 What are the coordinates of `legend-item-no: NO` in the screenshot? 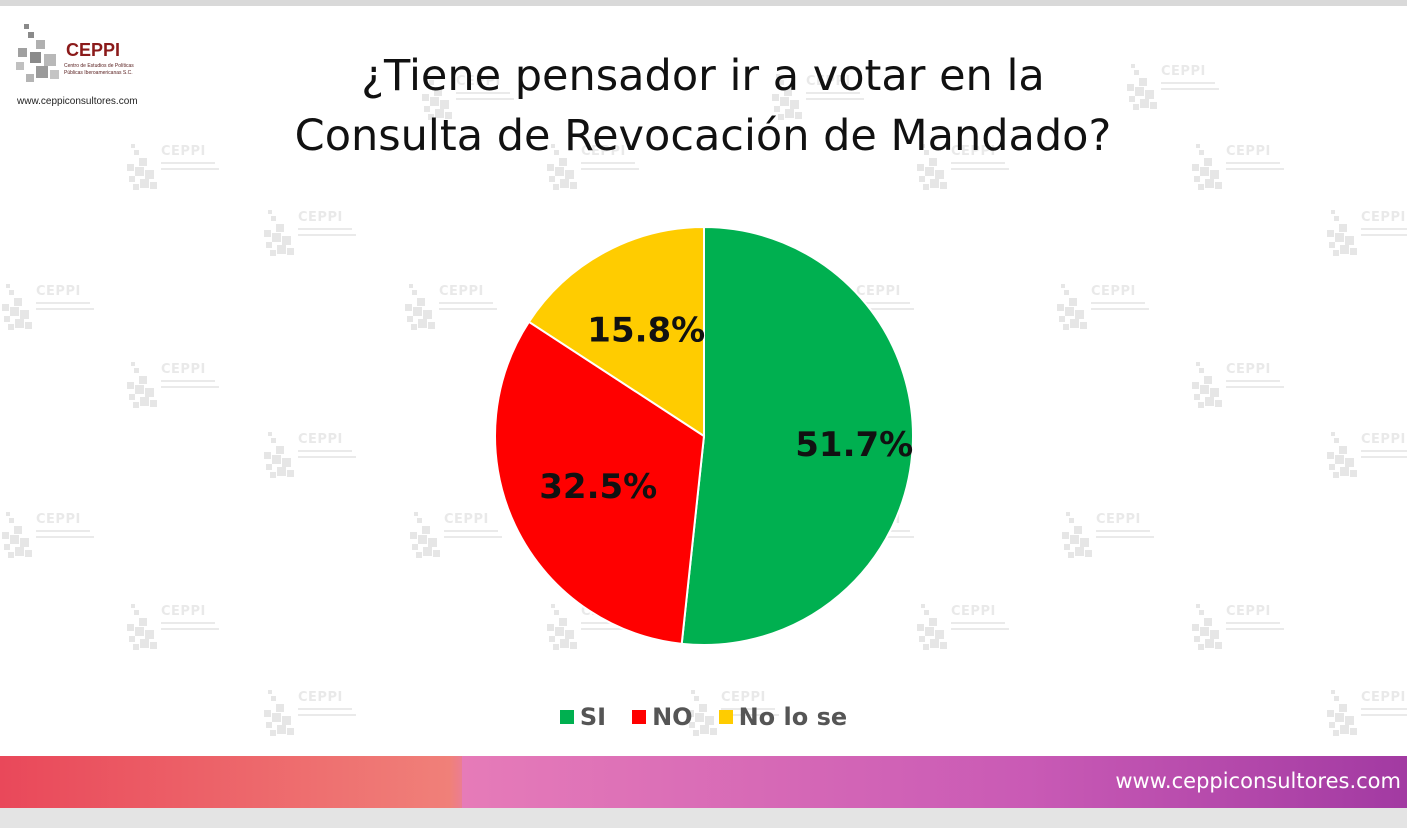 It's located at (662, 717).